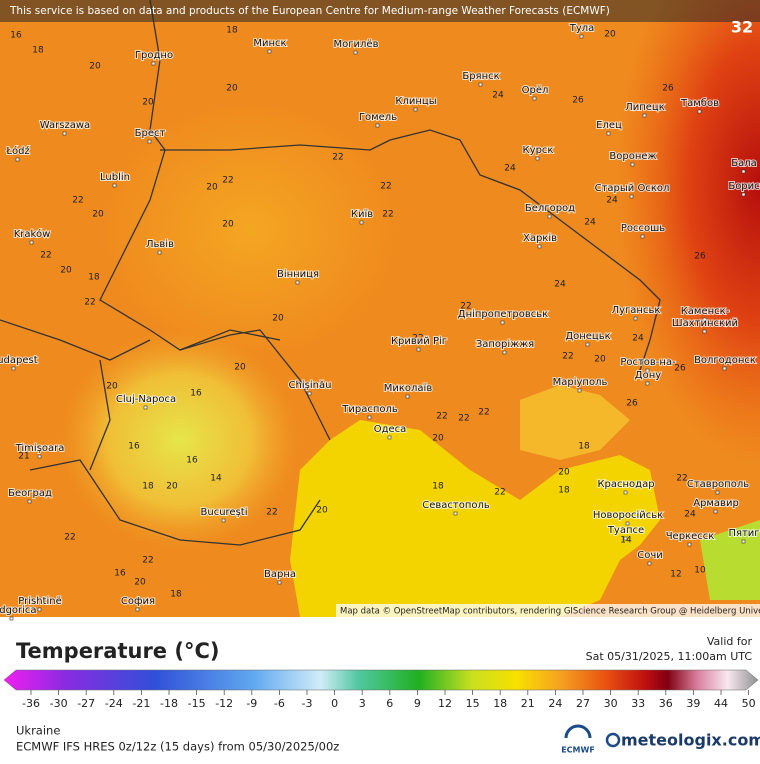 The image size is (760, 764). What do you see at coordinates (583, 703) in the screenshot?
I see `legend-tick-label: 27` at bounding box center [583, 703].